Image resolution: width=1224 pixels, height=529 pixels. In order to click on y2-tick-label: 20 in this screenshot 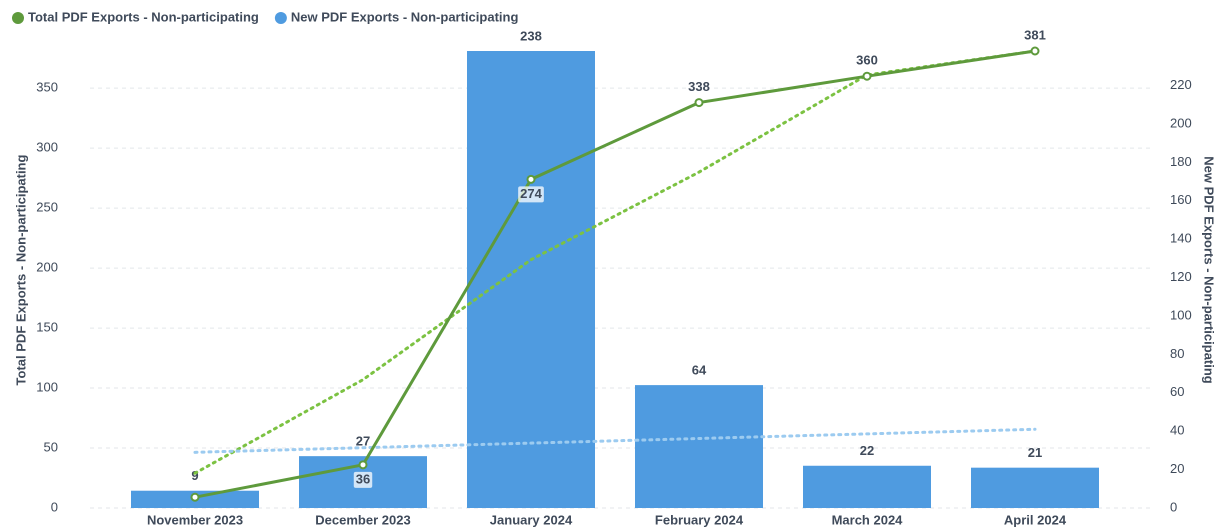, I will do `click(1177, 468)`.